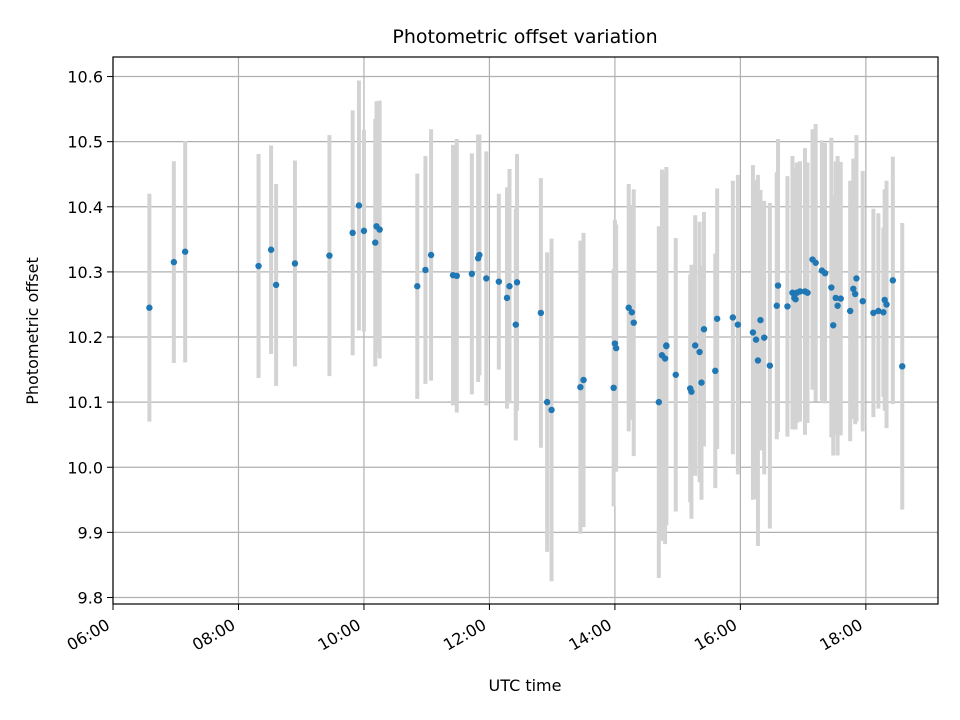  Describe the element at coordinates (90, 597) in the screenshot. I see `y-tick-label: 9.8` at that location.